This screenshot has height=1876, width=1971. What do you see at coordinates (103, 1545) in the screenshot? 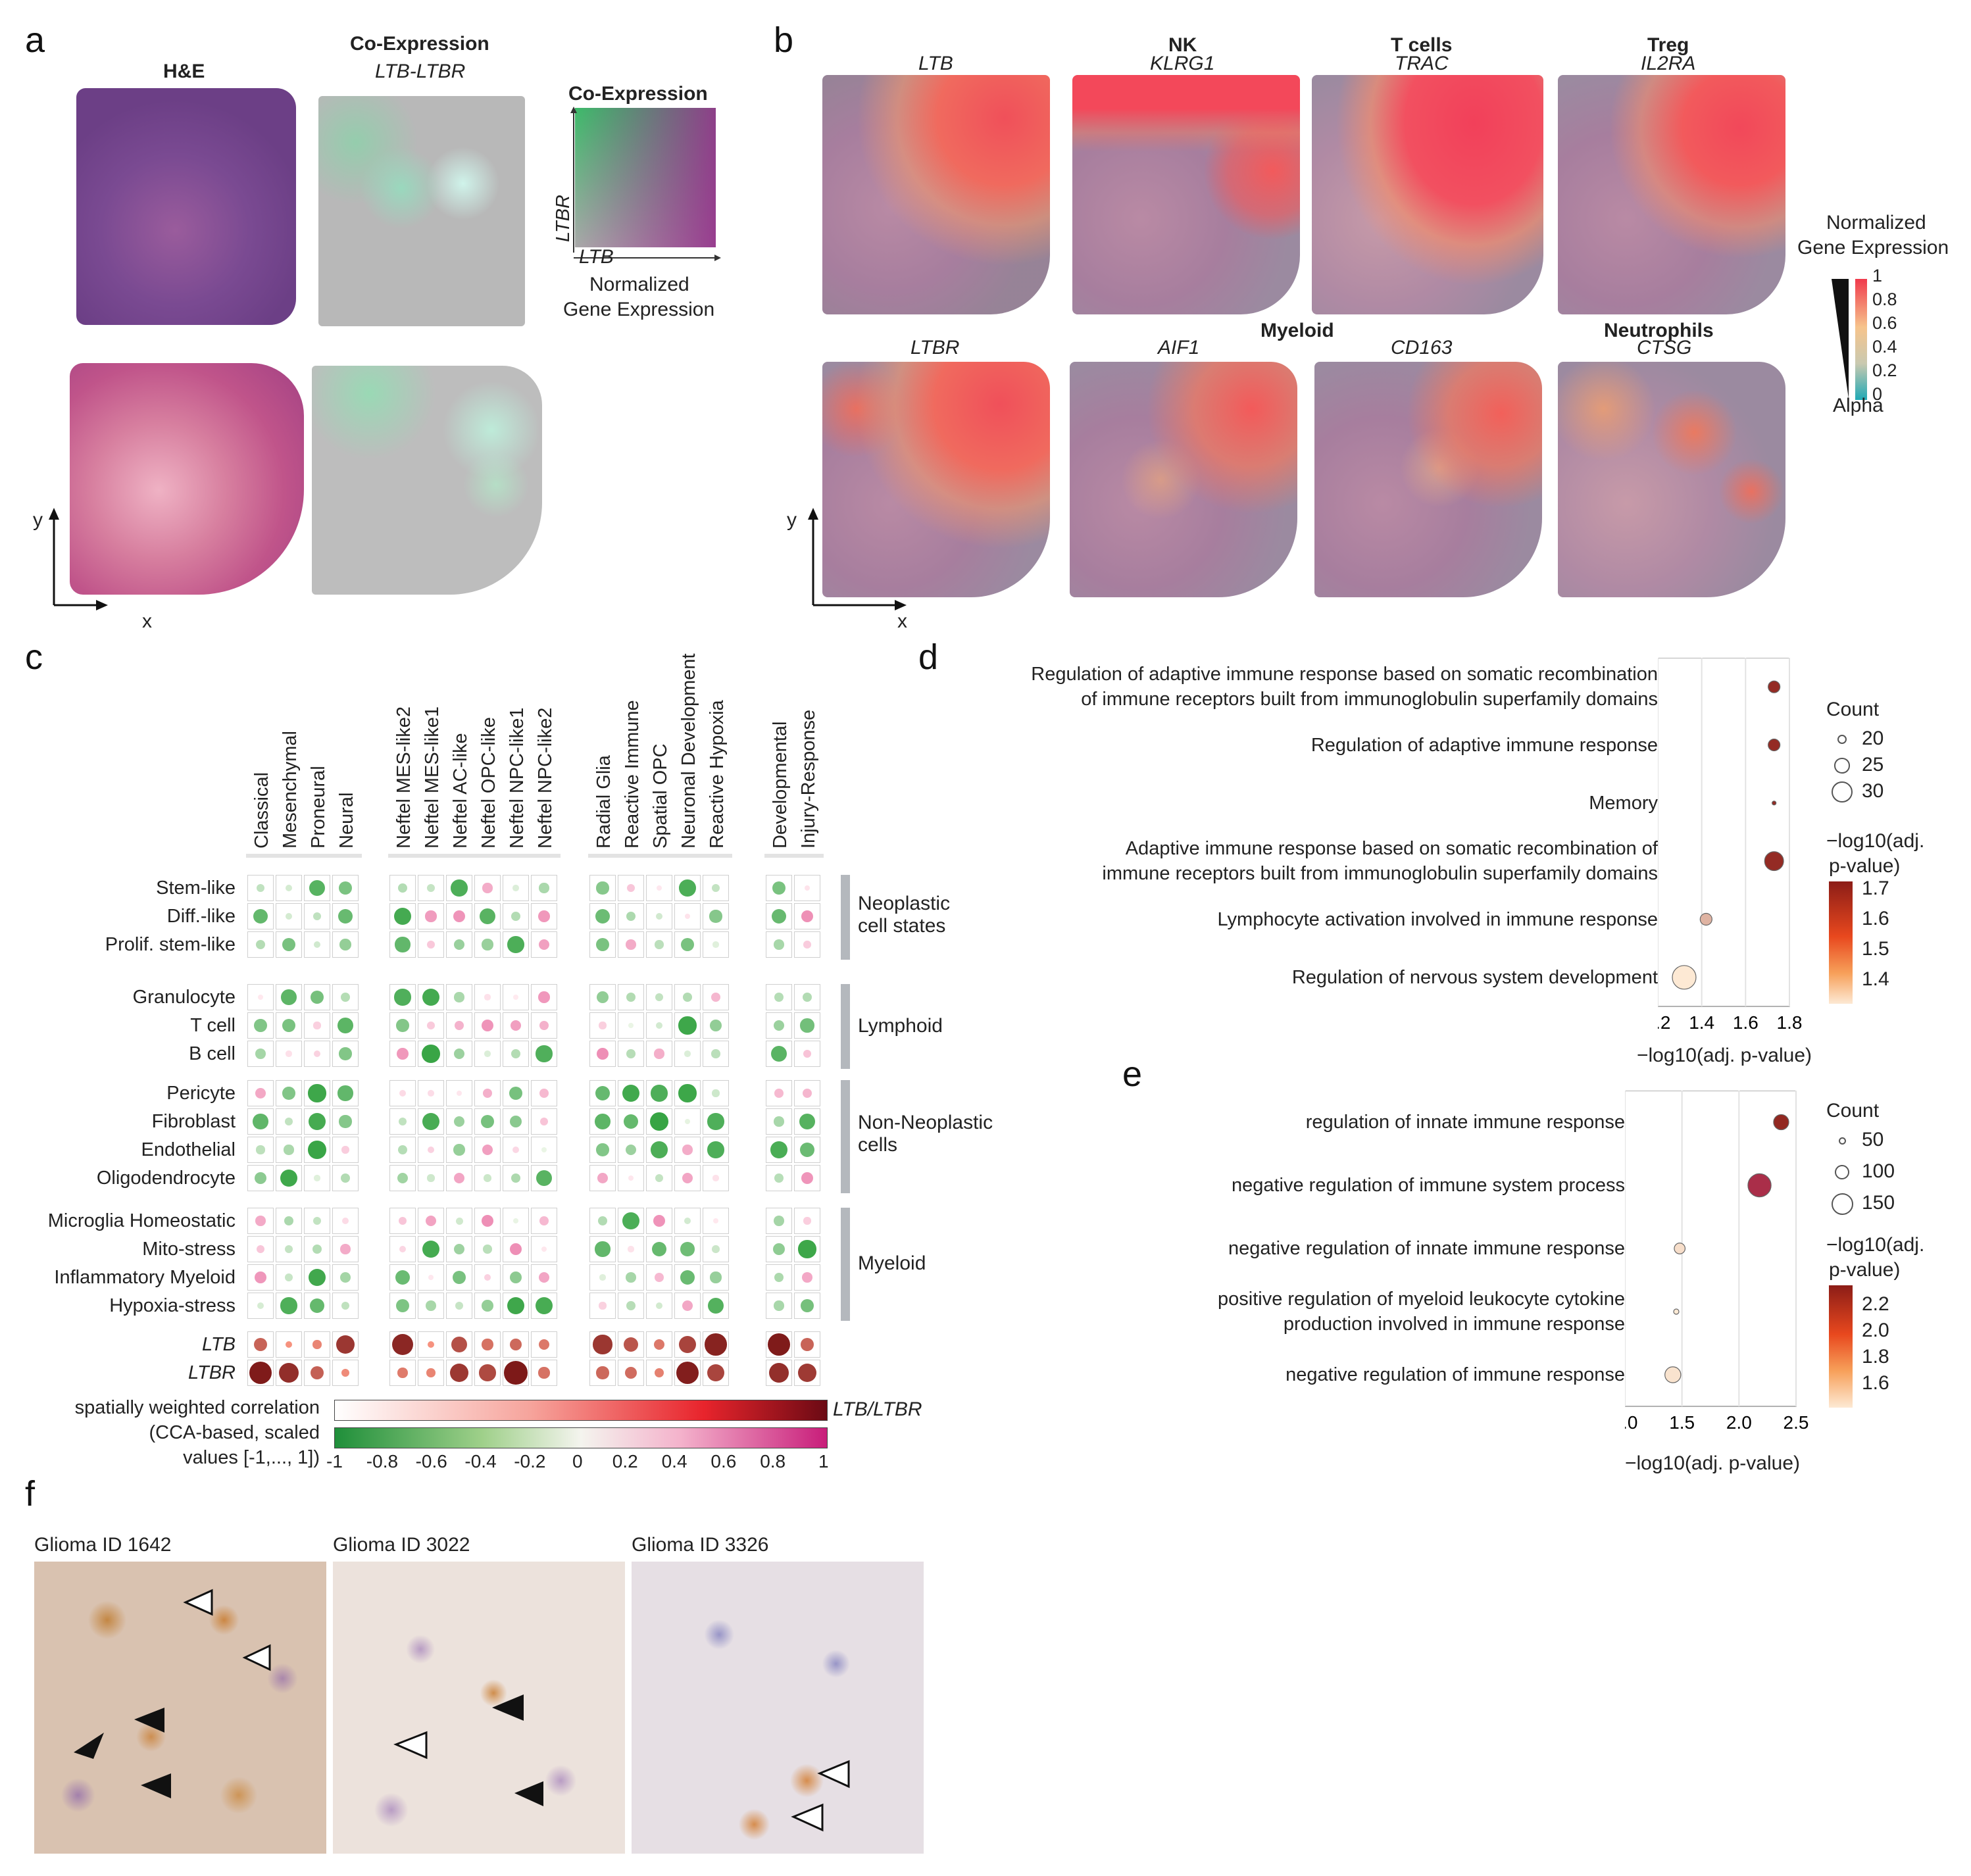
I see `f-title-1642: Glioma ID 1642` at bounding box center [103, 1545].